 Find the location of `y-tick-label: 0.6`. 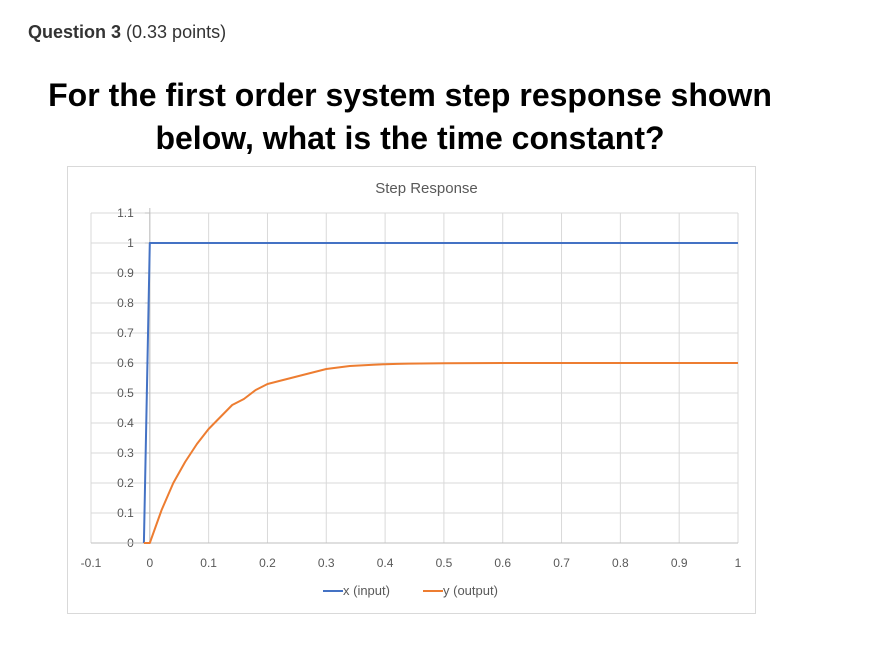

y-tick-label: 0.6 is located at coordinates (125, 363).